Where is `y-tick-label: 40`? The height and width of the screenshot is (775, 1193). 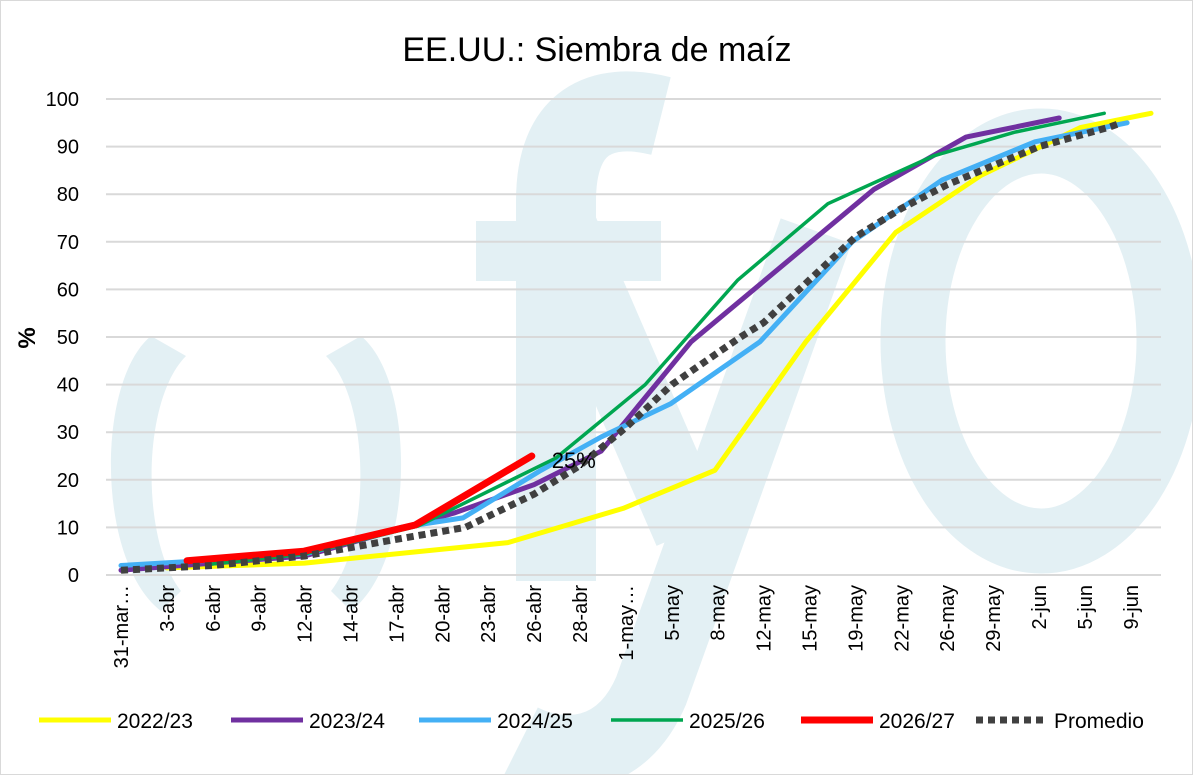 y-tick-label: 40 is located at coordinates (68, 386).